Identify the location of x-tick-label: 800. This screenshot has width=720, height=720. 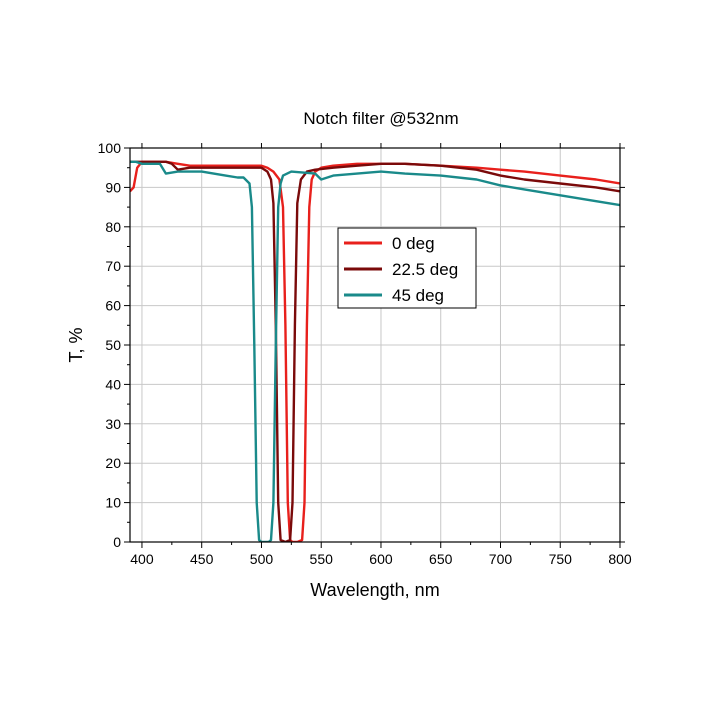
(620, 559).